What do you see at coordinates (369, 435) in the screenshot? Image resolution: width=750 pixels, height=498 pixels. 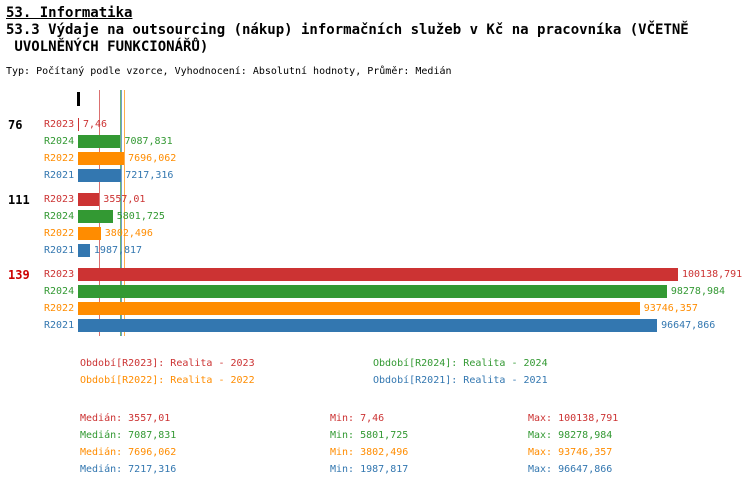 I see `stat-min: Min: 5801,725` at bounding box center [369, 435].